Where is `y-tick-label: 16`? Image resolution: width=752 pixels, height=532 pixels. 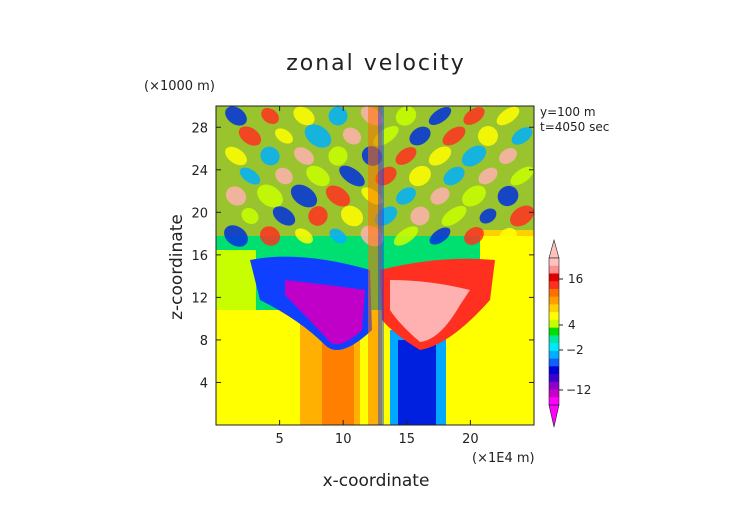 y-tick-label: 16 is located at coordinates (199, 256).